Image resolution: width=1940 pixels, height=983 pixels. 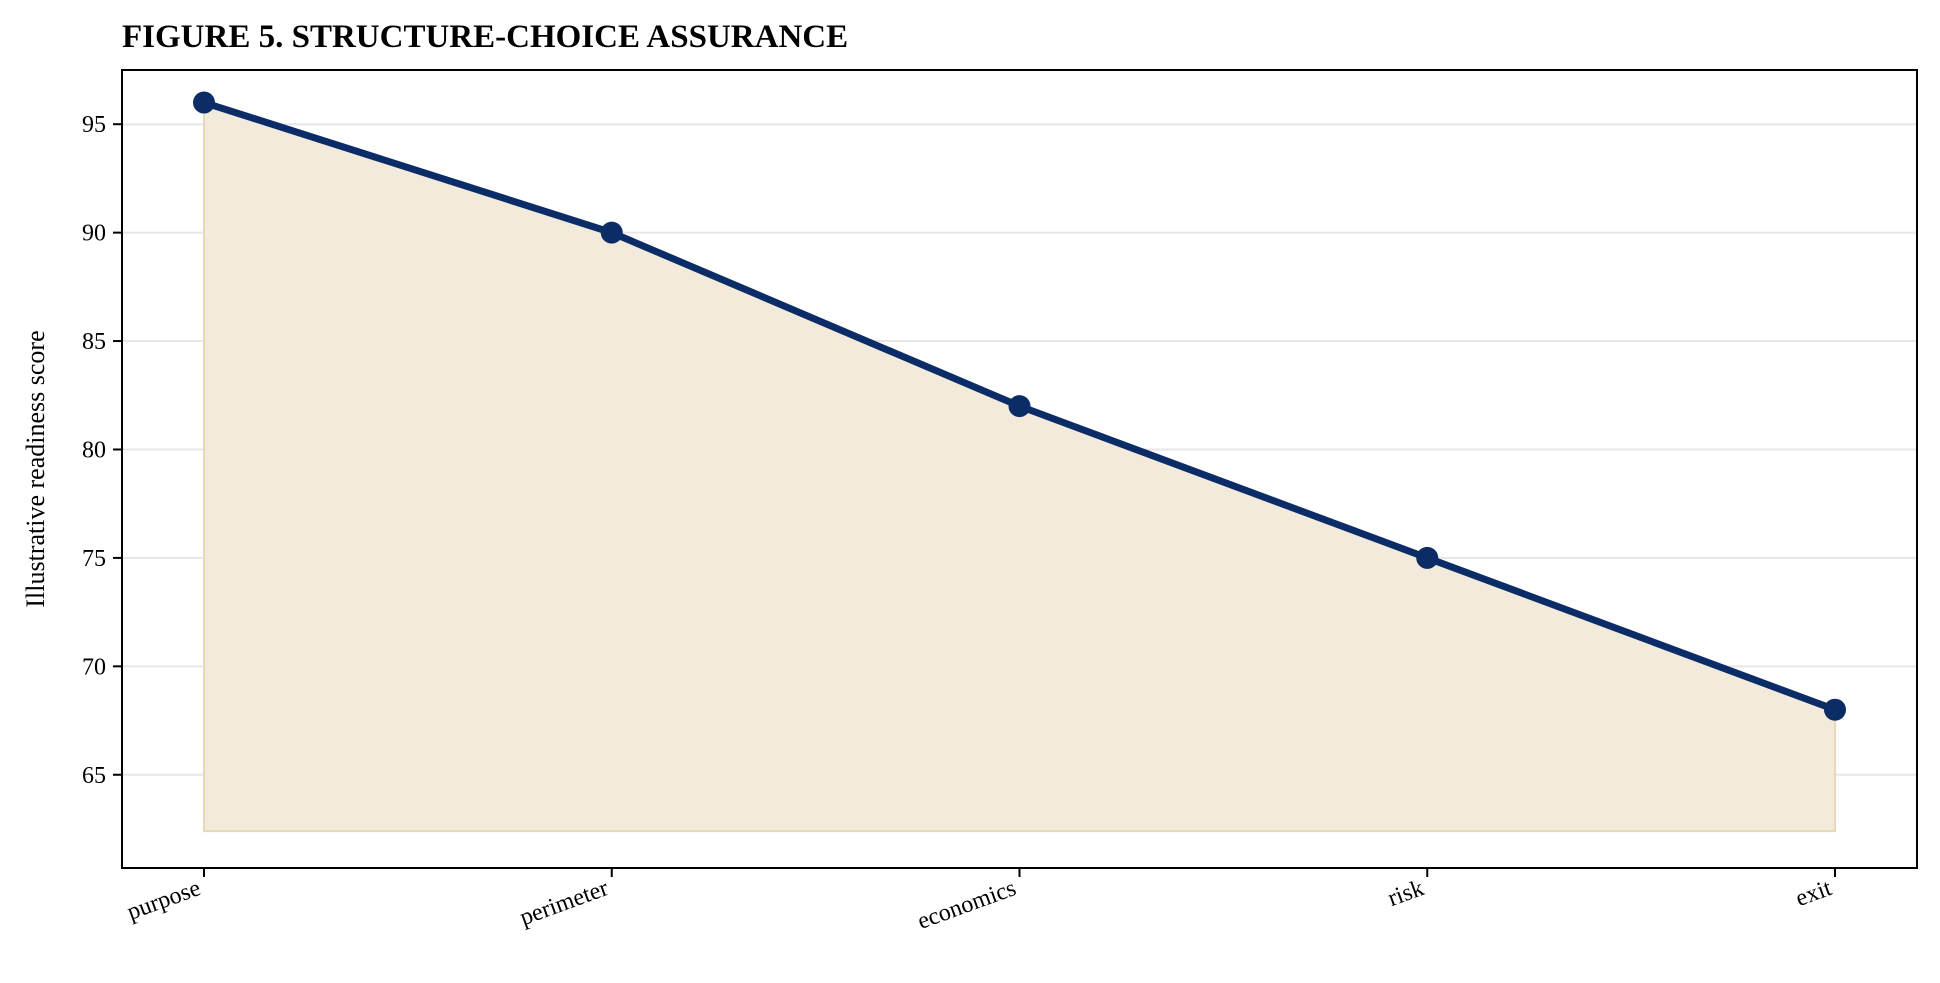 I want to click on y-axis-ticks: 65 70 75 80 85 90 95, so click(x=102, y=450).